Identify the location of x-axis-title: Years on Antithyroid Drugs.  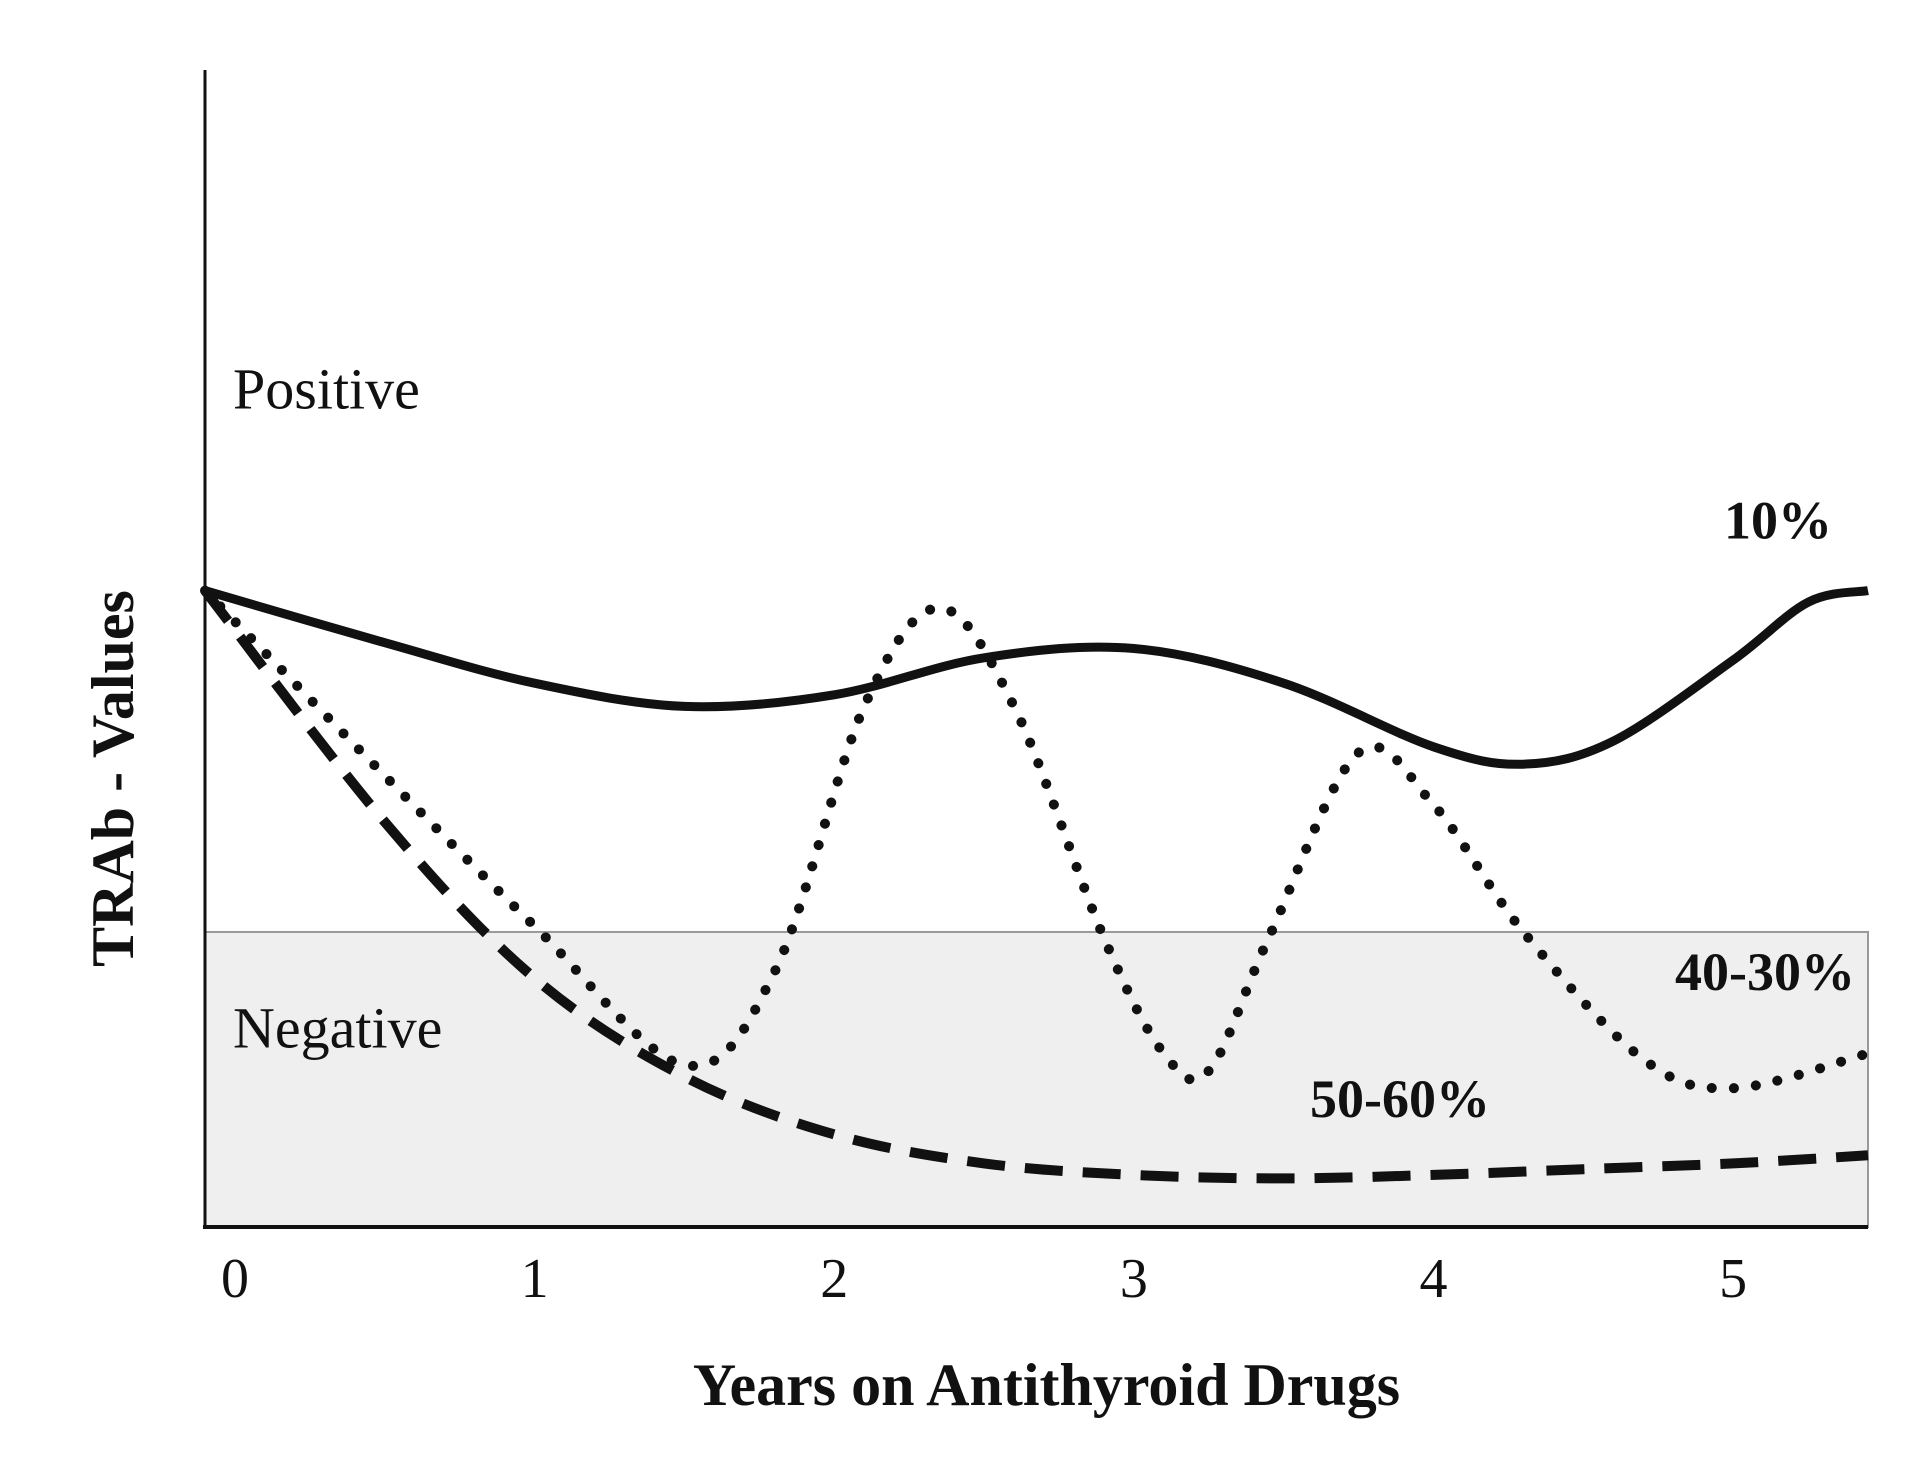
(1046, 1385).